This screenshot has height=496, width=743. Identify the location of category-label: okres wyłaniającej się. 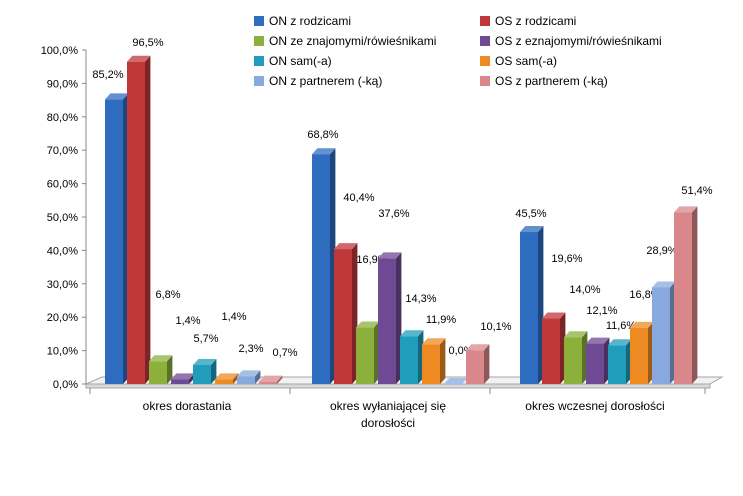
(388, 406).